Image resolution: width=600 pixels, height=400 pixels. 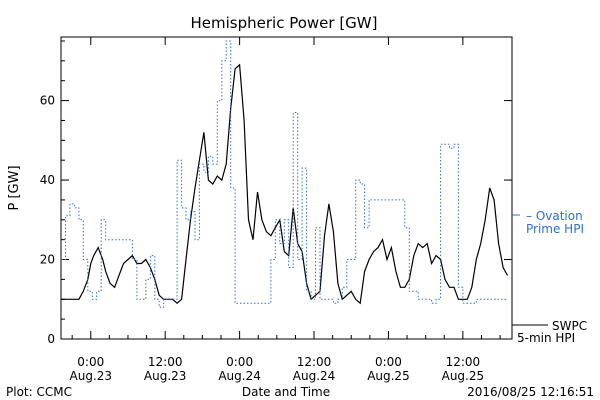 I want to click on x-tick-time-0: 0:00, so click(x=90, y=362).